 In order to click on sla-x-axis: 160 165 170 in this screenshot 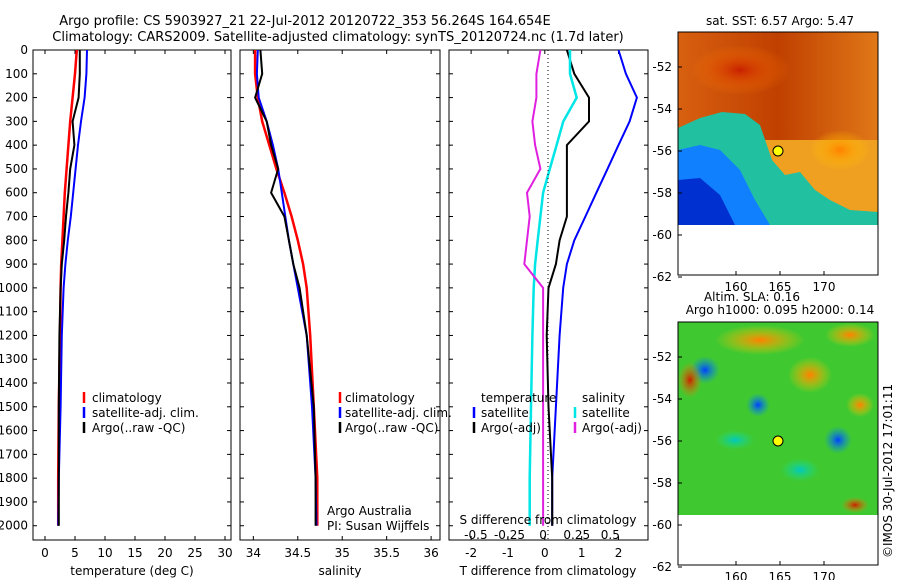, I will do `click(780, 570)`.